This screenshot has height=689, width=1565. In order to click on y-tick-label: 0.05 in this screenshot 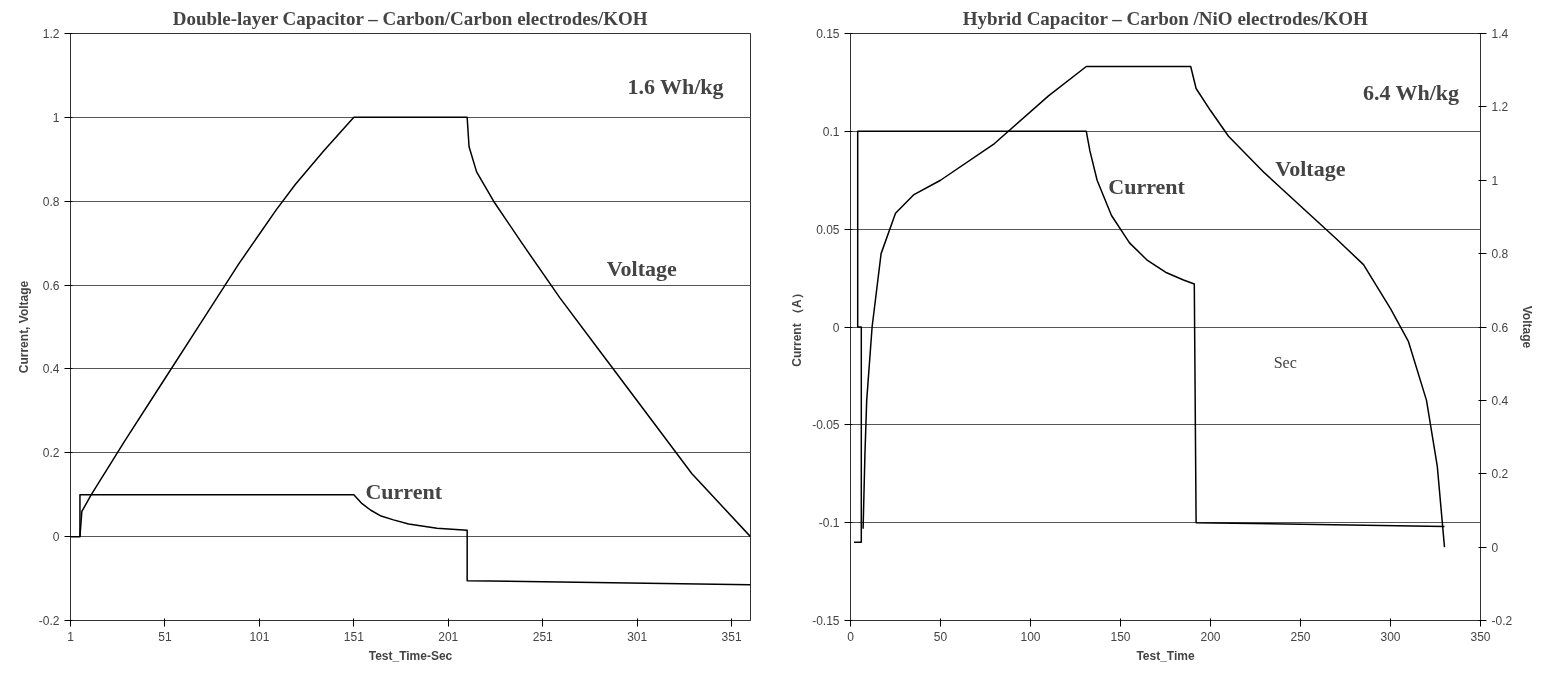, I will do `click(828, 229)`.